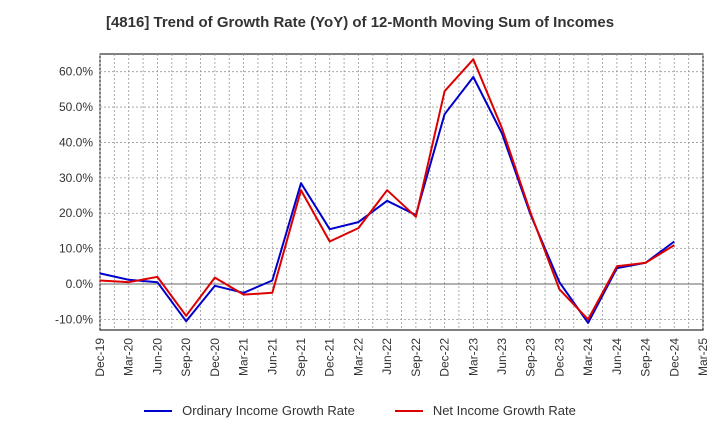 Image resolution: width=720 pixels, height=440 pixels. What do you see at coordinates (158, 410) in the screenshot?
I see `legend-swatch-ordinary` at bounding box center [158, 410].